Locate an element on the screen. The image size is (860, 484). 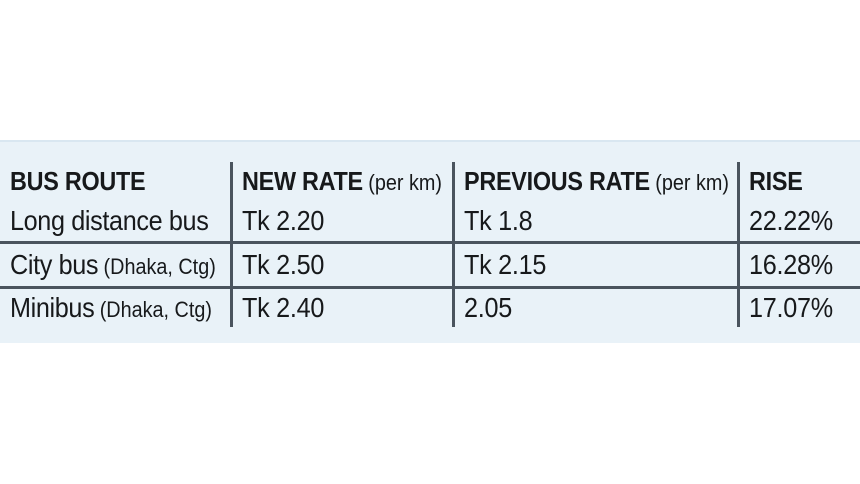
previous-rate-value: Tk 1.8 is located at coordinates (498, 220).